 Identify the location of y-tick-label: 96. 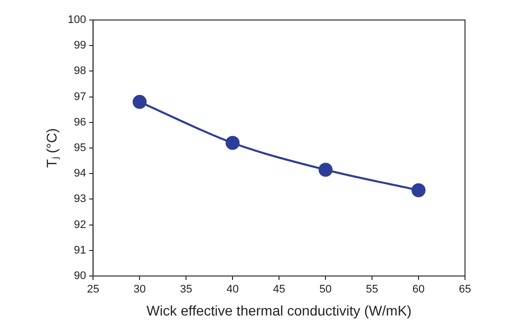
(80, 122).